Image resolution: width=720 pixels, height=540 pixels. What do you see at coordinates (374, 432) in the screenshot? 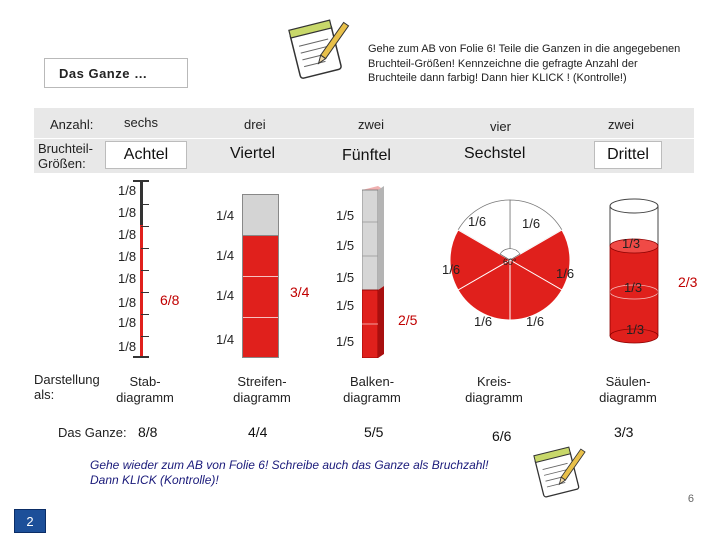
I see `ganze-fuenftel: 5/5` at bounding box center [374, 432].